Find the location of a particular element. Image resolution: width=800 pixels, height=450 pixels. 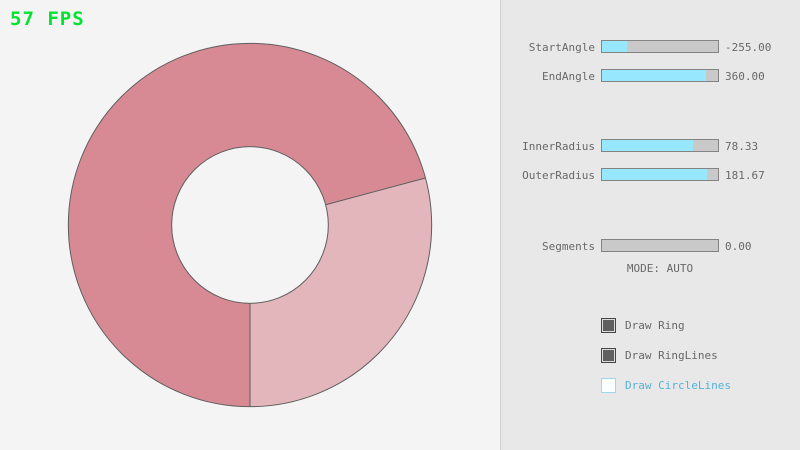

ring-edge-line-right is located at coordinates (375, 191).